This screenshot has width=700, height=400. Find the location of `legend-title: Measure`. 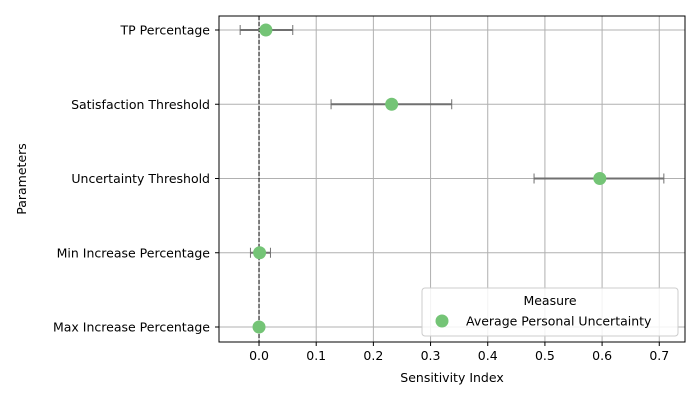

legend-title: Measure is located at coordinates (549, 300).